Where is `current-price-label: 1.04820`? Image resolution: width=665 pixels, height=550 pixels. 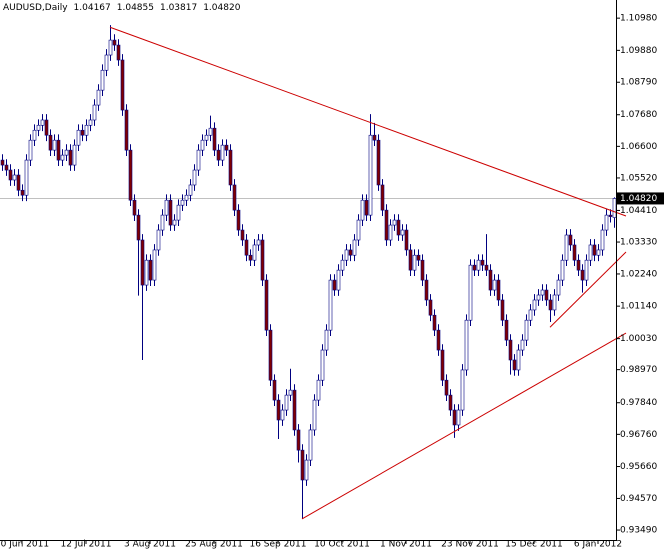
current-price-label: 1.04820 is located at coordinates (638, 199).